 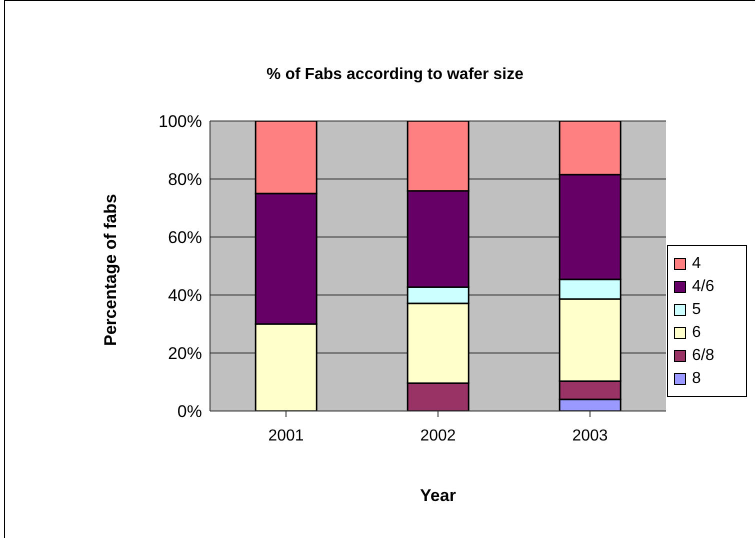 I want to click on x-tick-label: 2002, so click(x=438, y=435).